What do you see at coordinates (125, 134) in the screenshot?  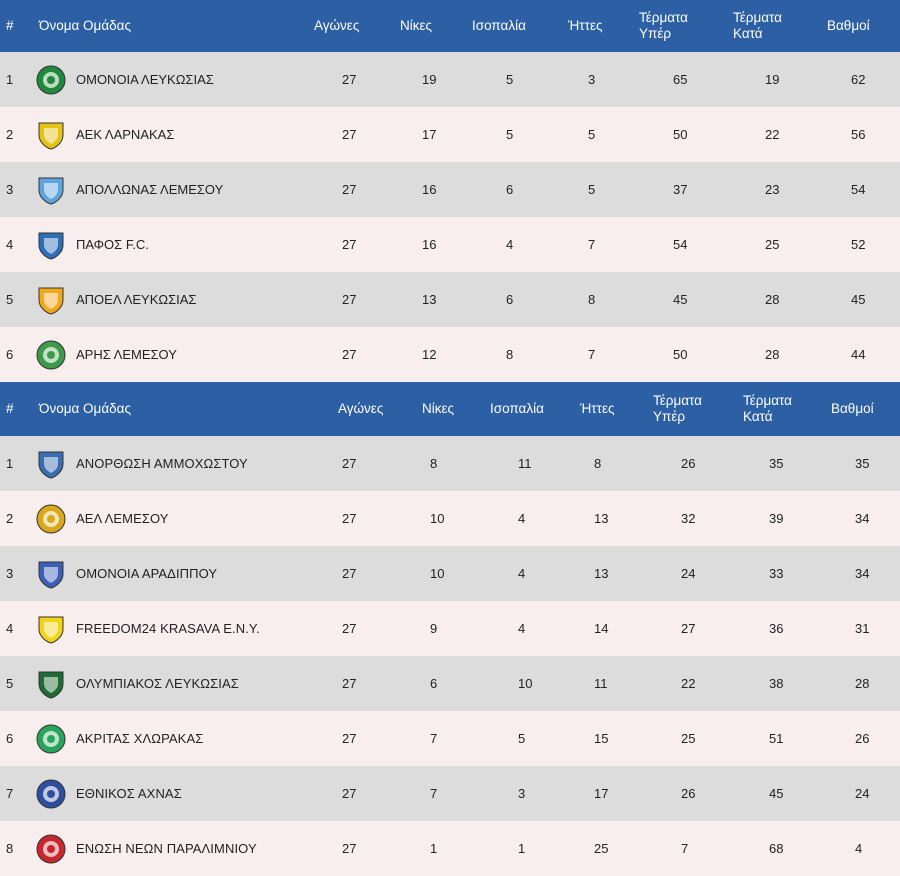 I see `team-name: ΑΕΚ ΛΑΡΝΑΚΑΣ` at bounding box center [125, 134].